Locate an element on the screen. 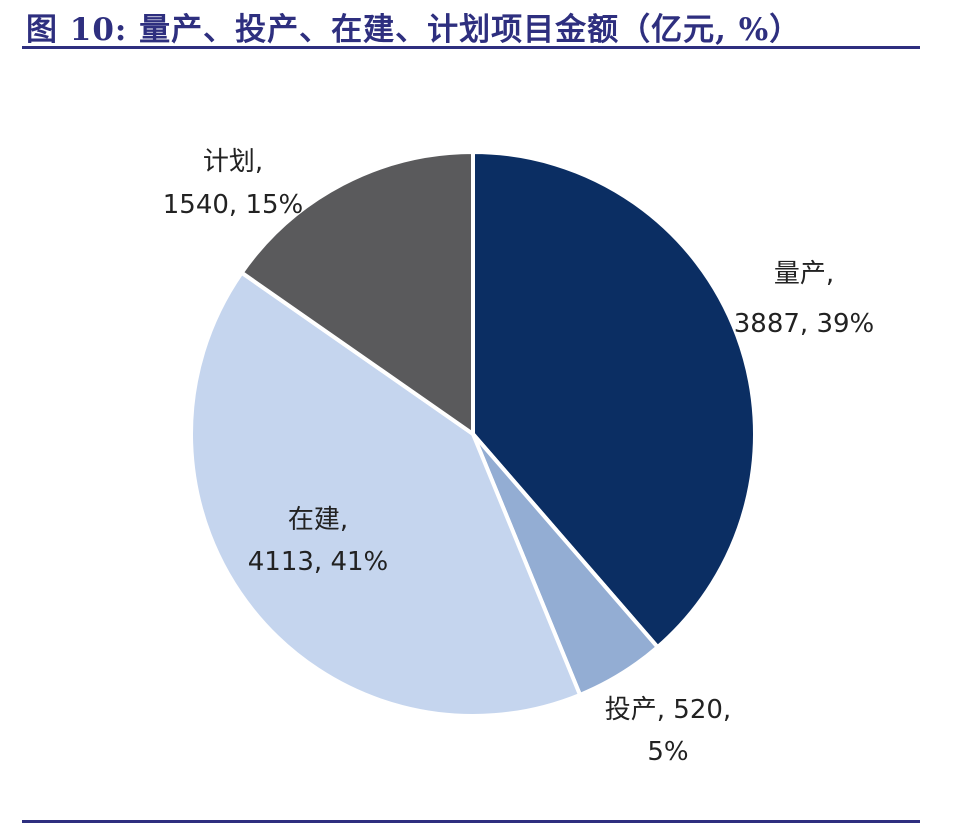 The width and height of the screenshot is (954, 833). slice-label-line: 5% is located at coordinates (667, 752).